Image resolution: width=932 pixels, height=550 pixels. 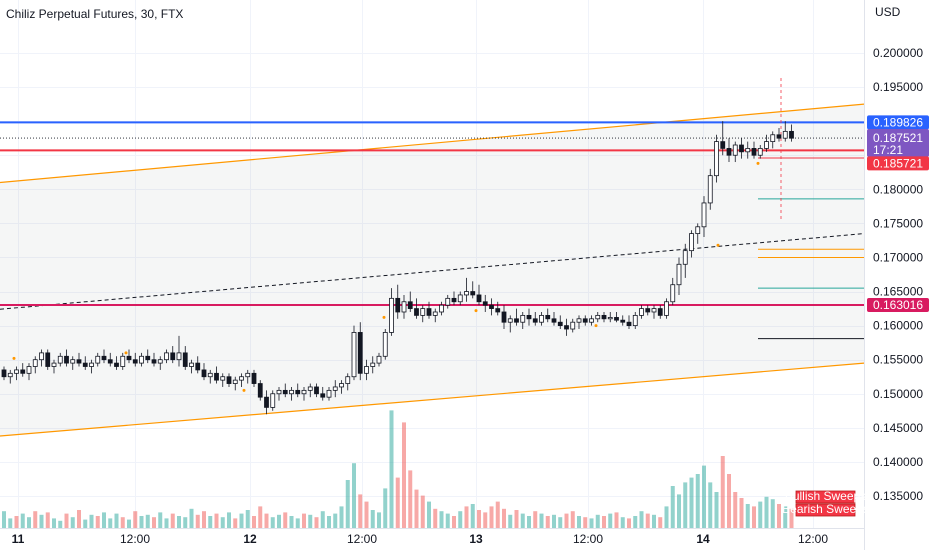 I want to click on label-magenta-level: 0.163016, so click(x=898, y=305).